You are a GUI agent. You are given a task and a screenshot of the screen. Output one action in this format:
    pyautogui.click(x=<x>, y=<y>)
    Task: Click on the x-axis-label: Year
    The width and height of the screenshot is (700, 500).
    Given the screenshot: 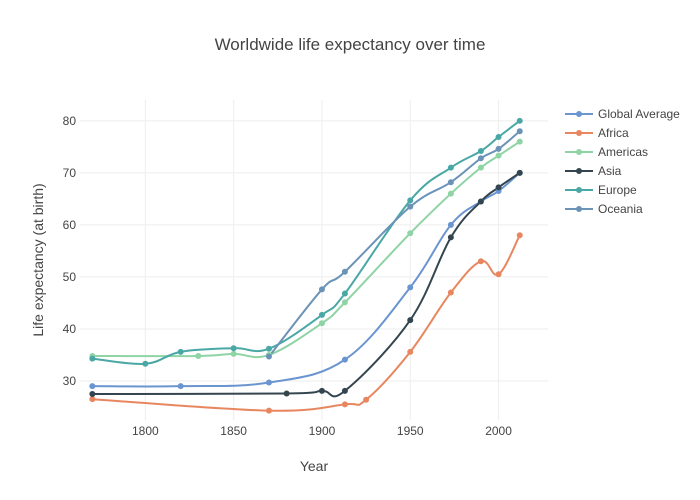 What is the action you would take?
    pyautogui.click(x=314, y=466)
    